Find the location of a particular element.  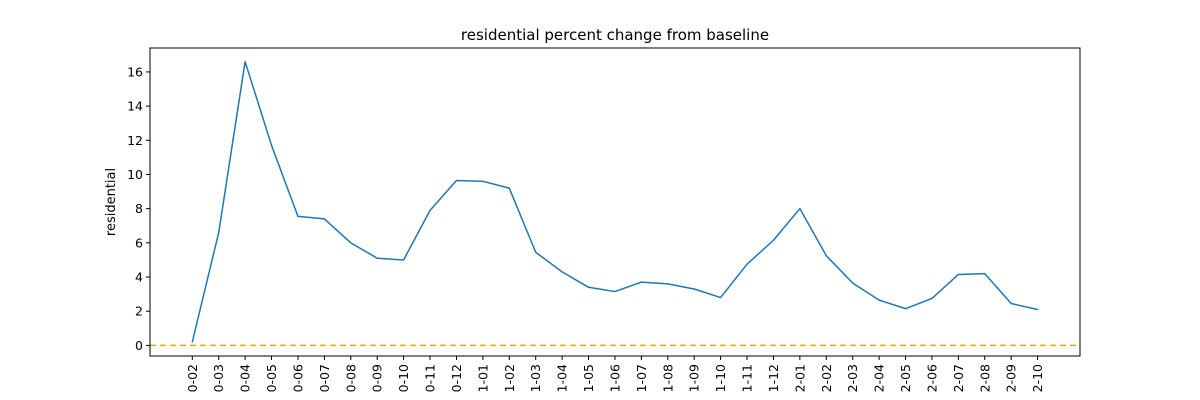

y-tick-label: 8 is located at coordinates (139, 208).